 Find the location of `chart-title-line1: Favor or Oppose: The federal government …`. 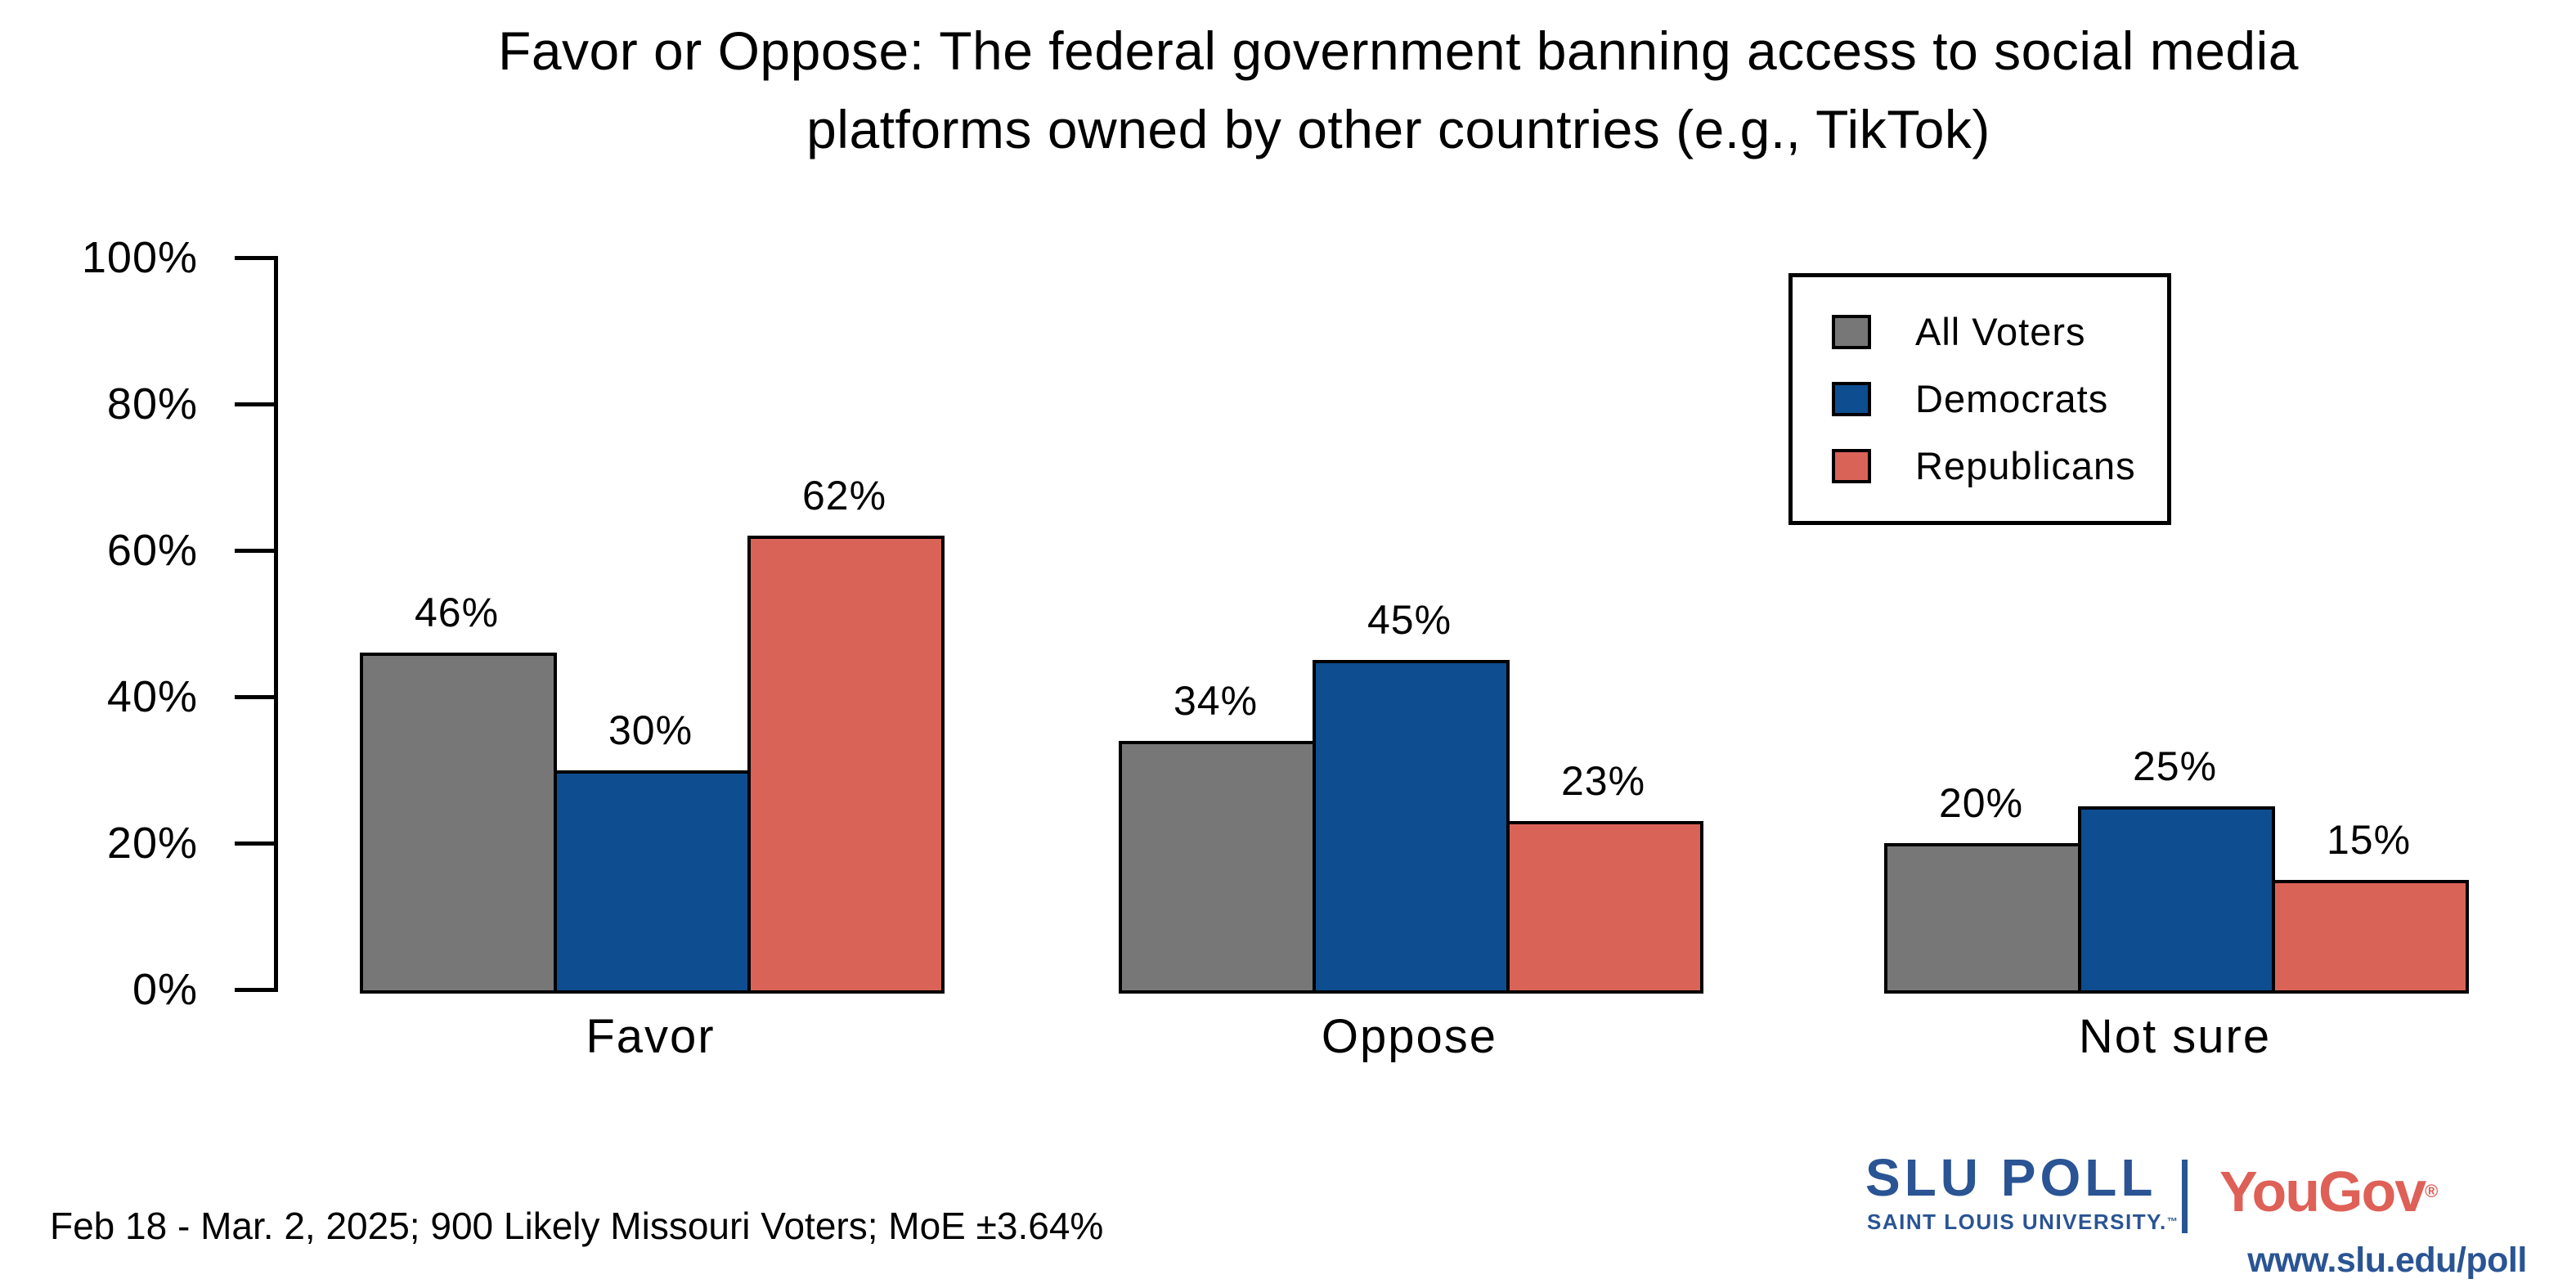

chart-title-line1: Favor or Oppose: The federal government … is located at coordinates (1399, 50).